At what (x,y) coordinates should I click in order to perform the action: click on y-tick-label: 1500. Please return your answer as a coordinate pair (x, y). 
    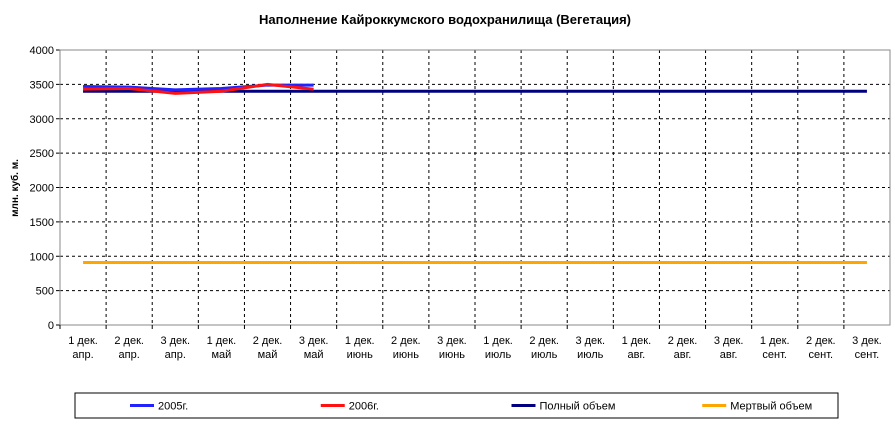
    Looking at the image, I should click on (42, 223).